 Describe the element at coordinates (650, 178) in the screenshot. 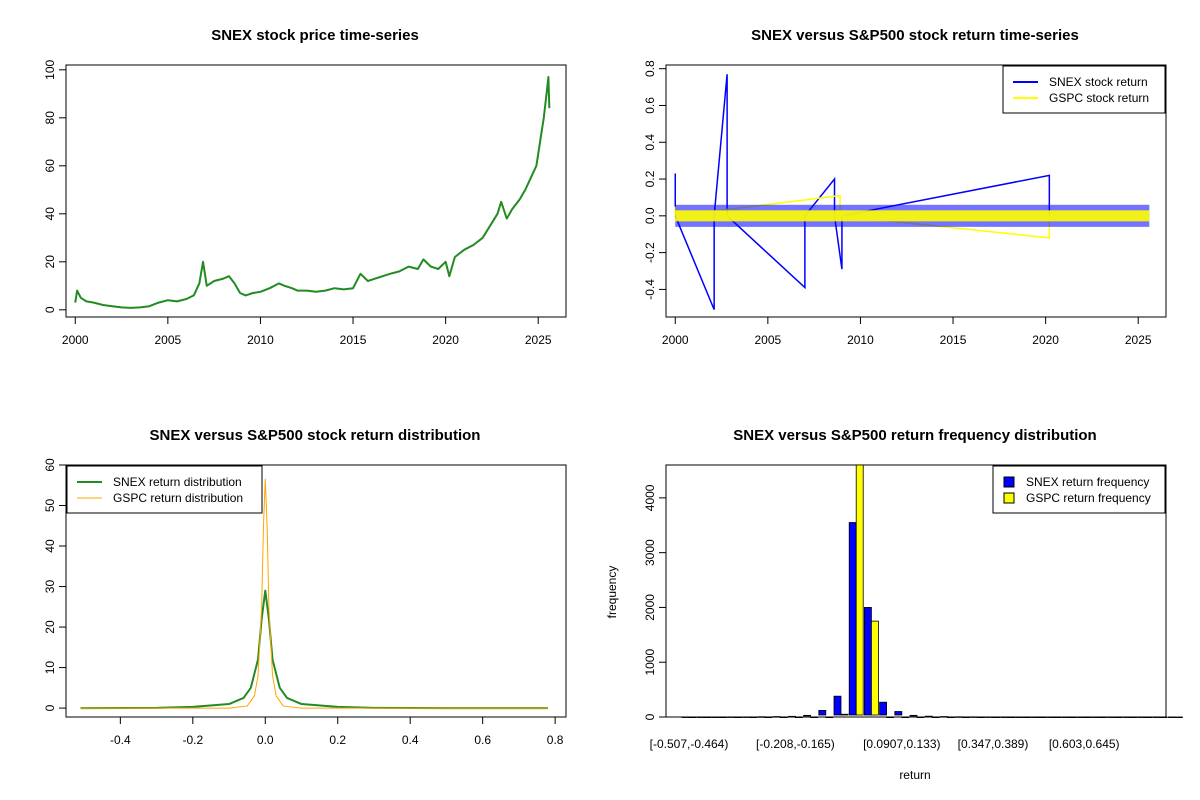

I see `y-tick-label: 0.2` at that location.